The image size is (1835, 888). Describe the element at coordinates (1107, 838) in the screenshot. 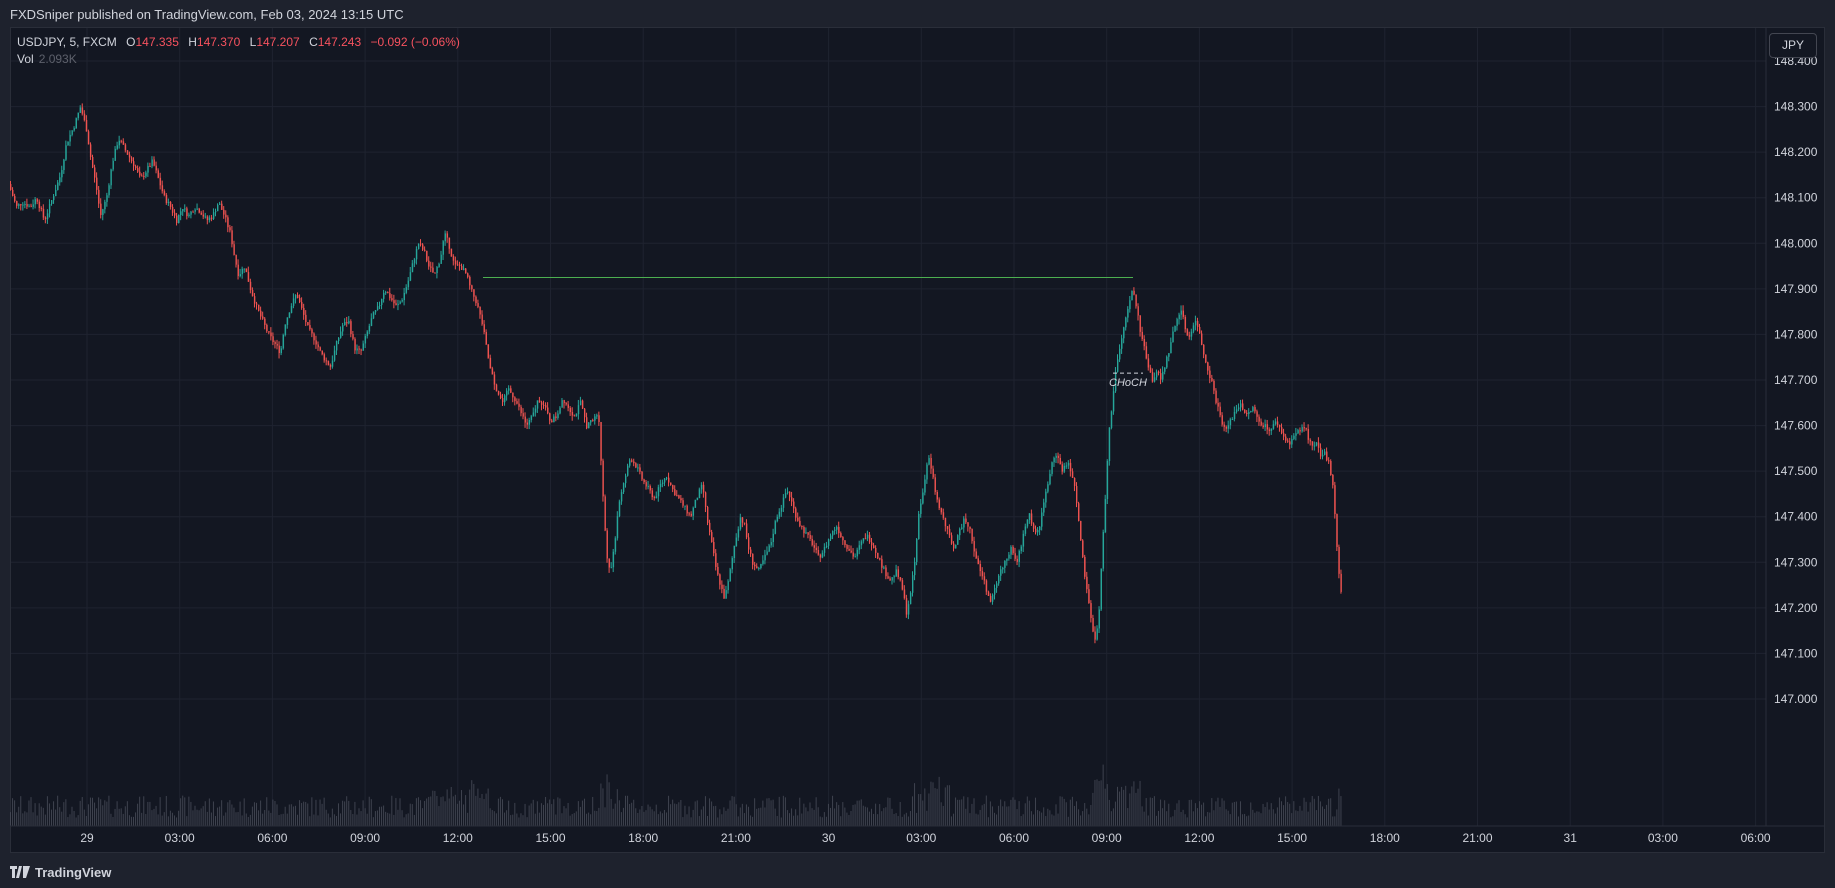

I see `time-axis-label: 09:00` at that location.